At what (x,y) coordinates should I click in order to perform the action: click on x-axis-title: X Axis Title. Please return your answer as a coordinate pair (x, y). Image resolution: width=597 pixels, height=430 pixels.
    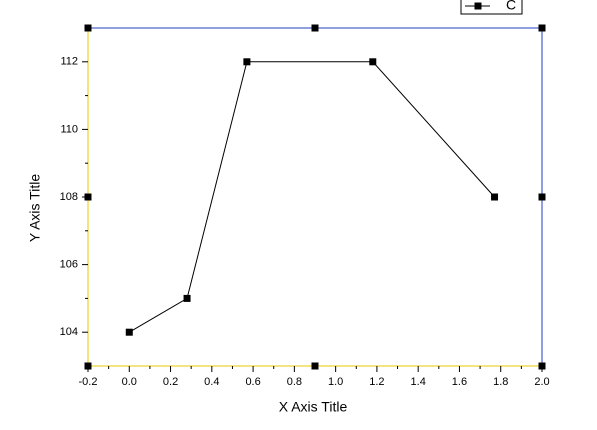
    Looking at the image, I should click on (313, 407).